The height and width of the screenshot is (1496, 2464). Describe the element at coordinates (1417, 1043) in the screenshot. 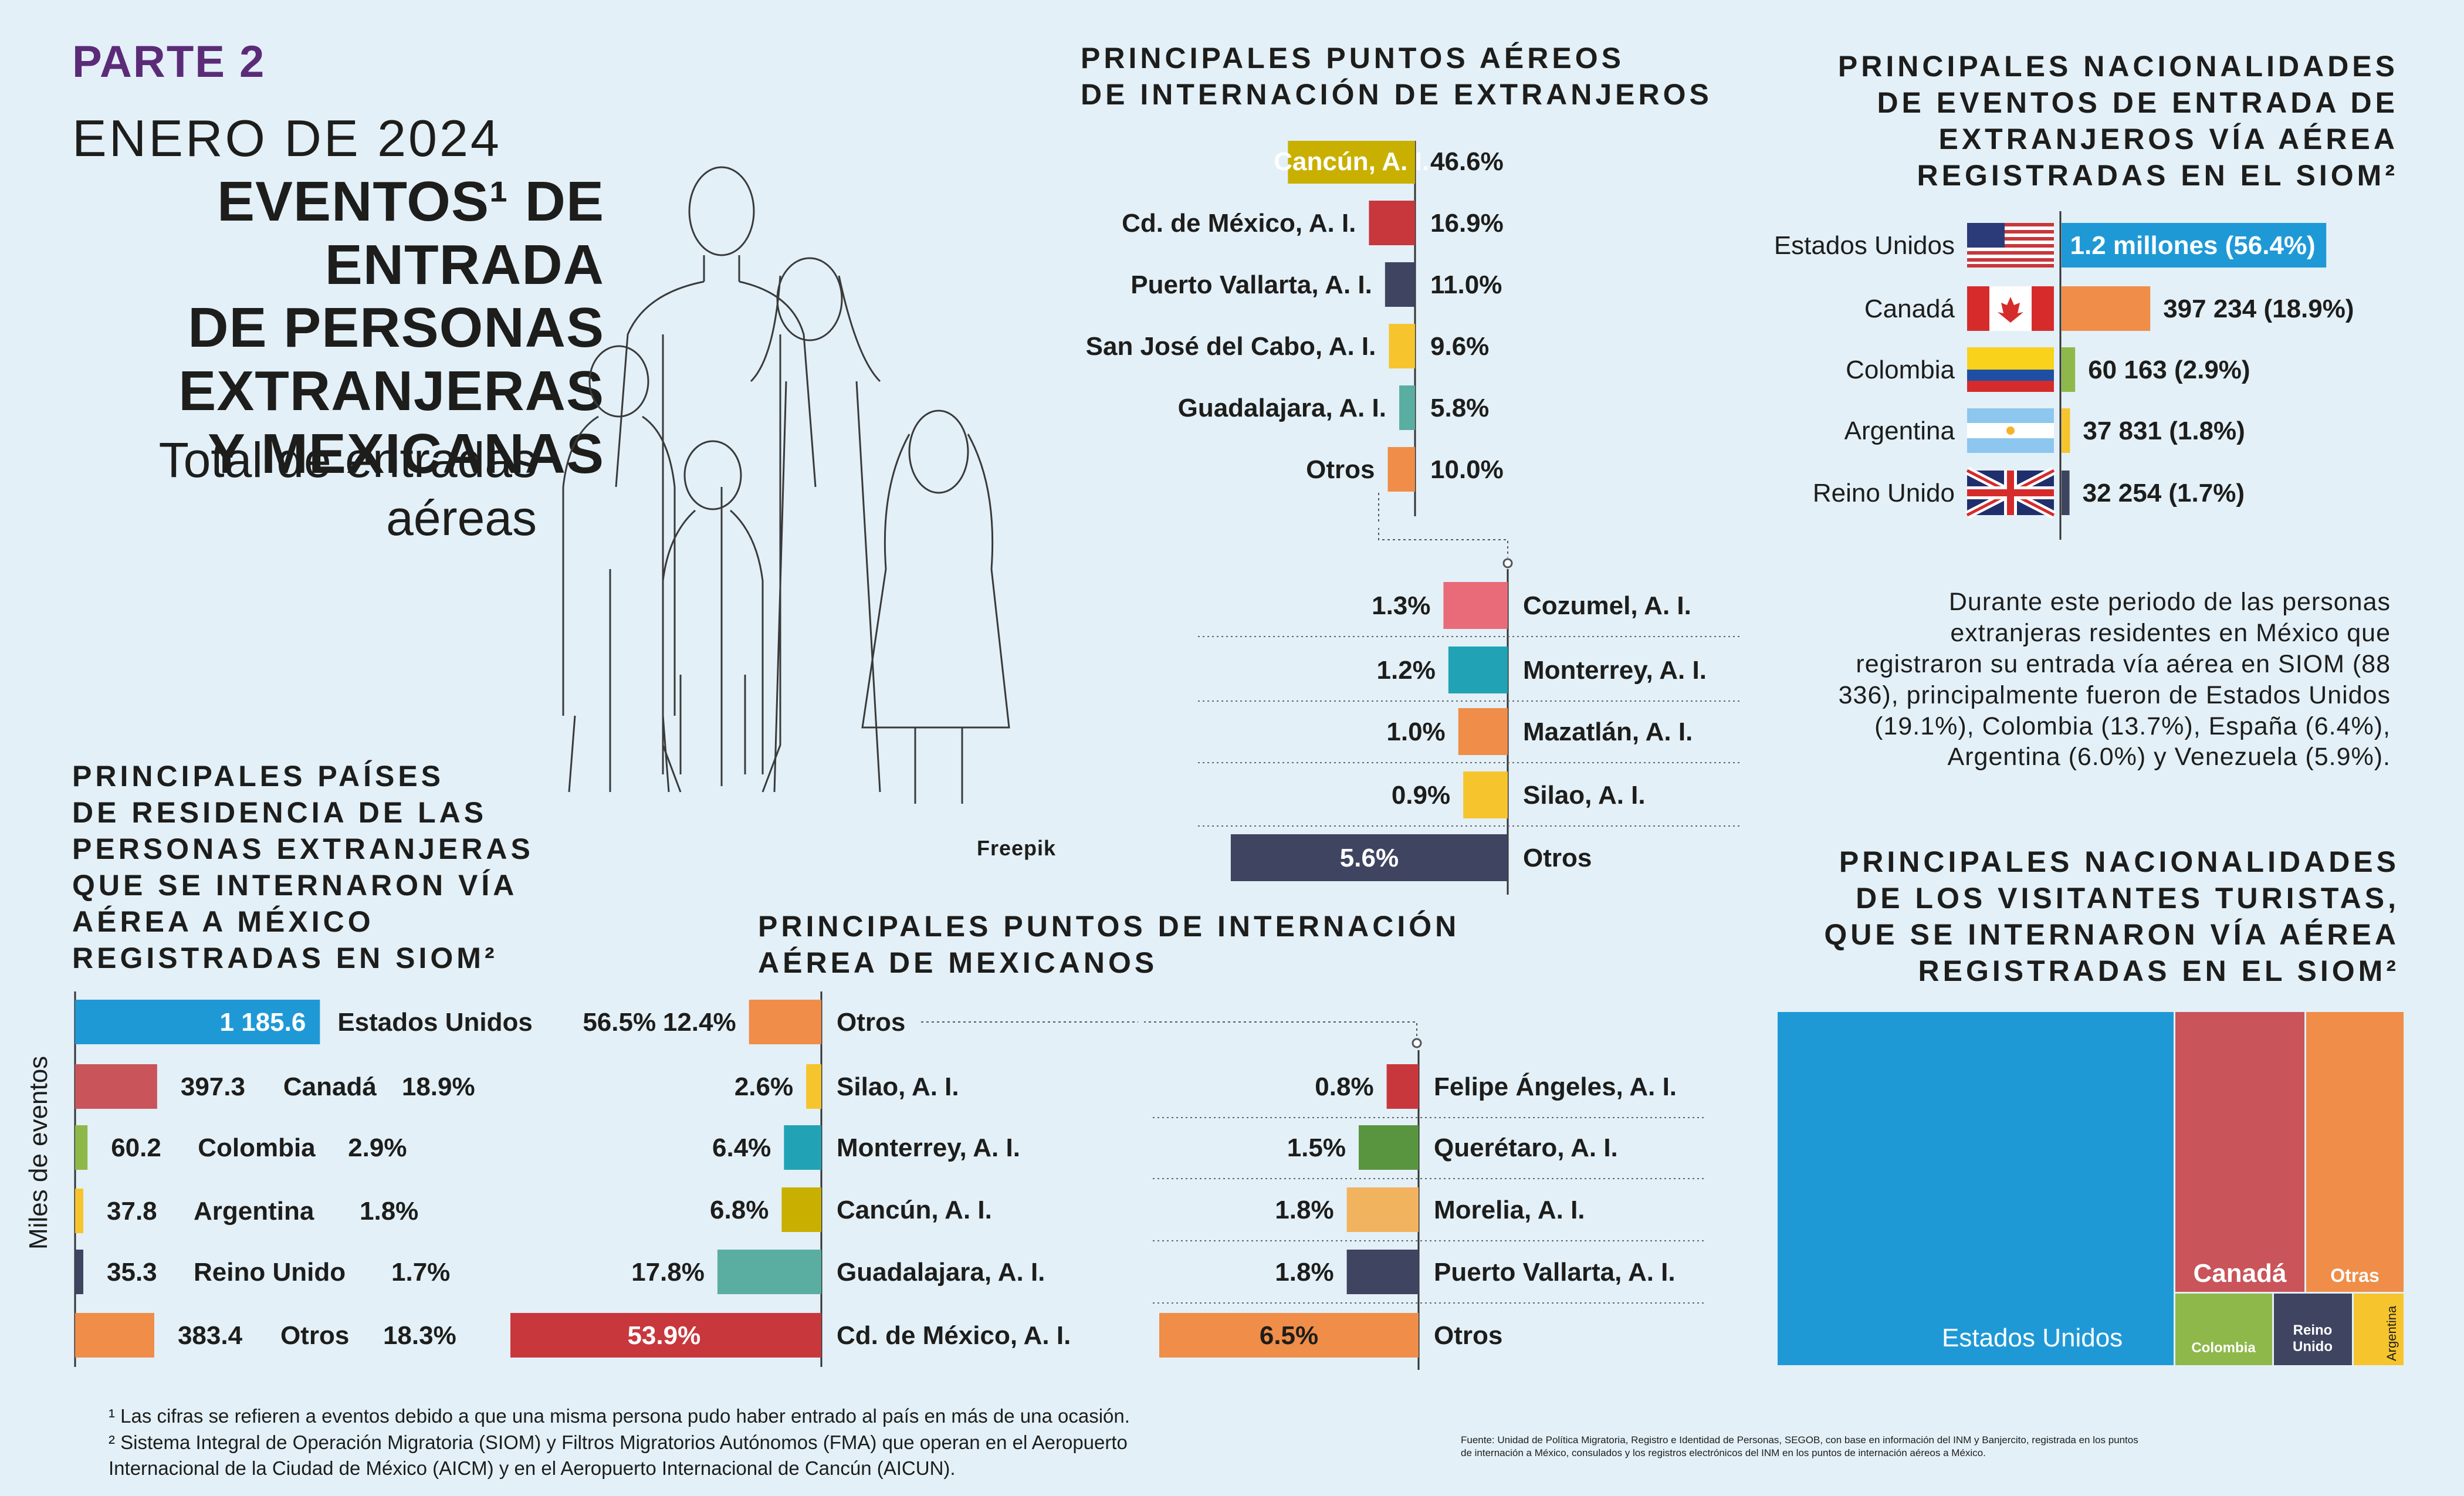

I see `connector-dot` at that location.